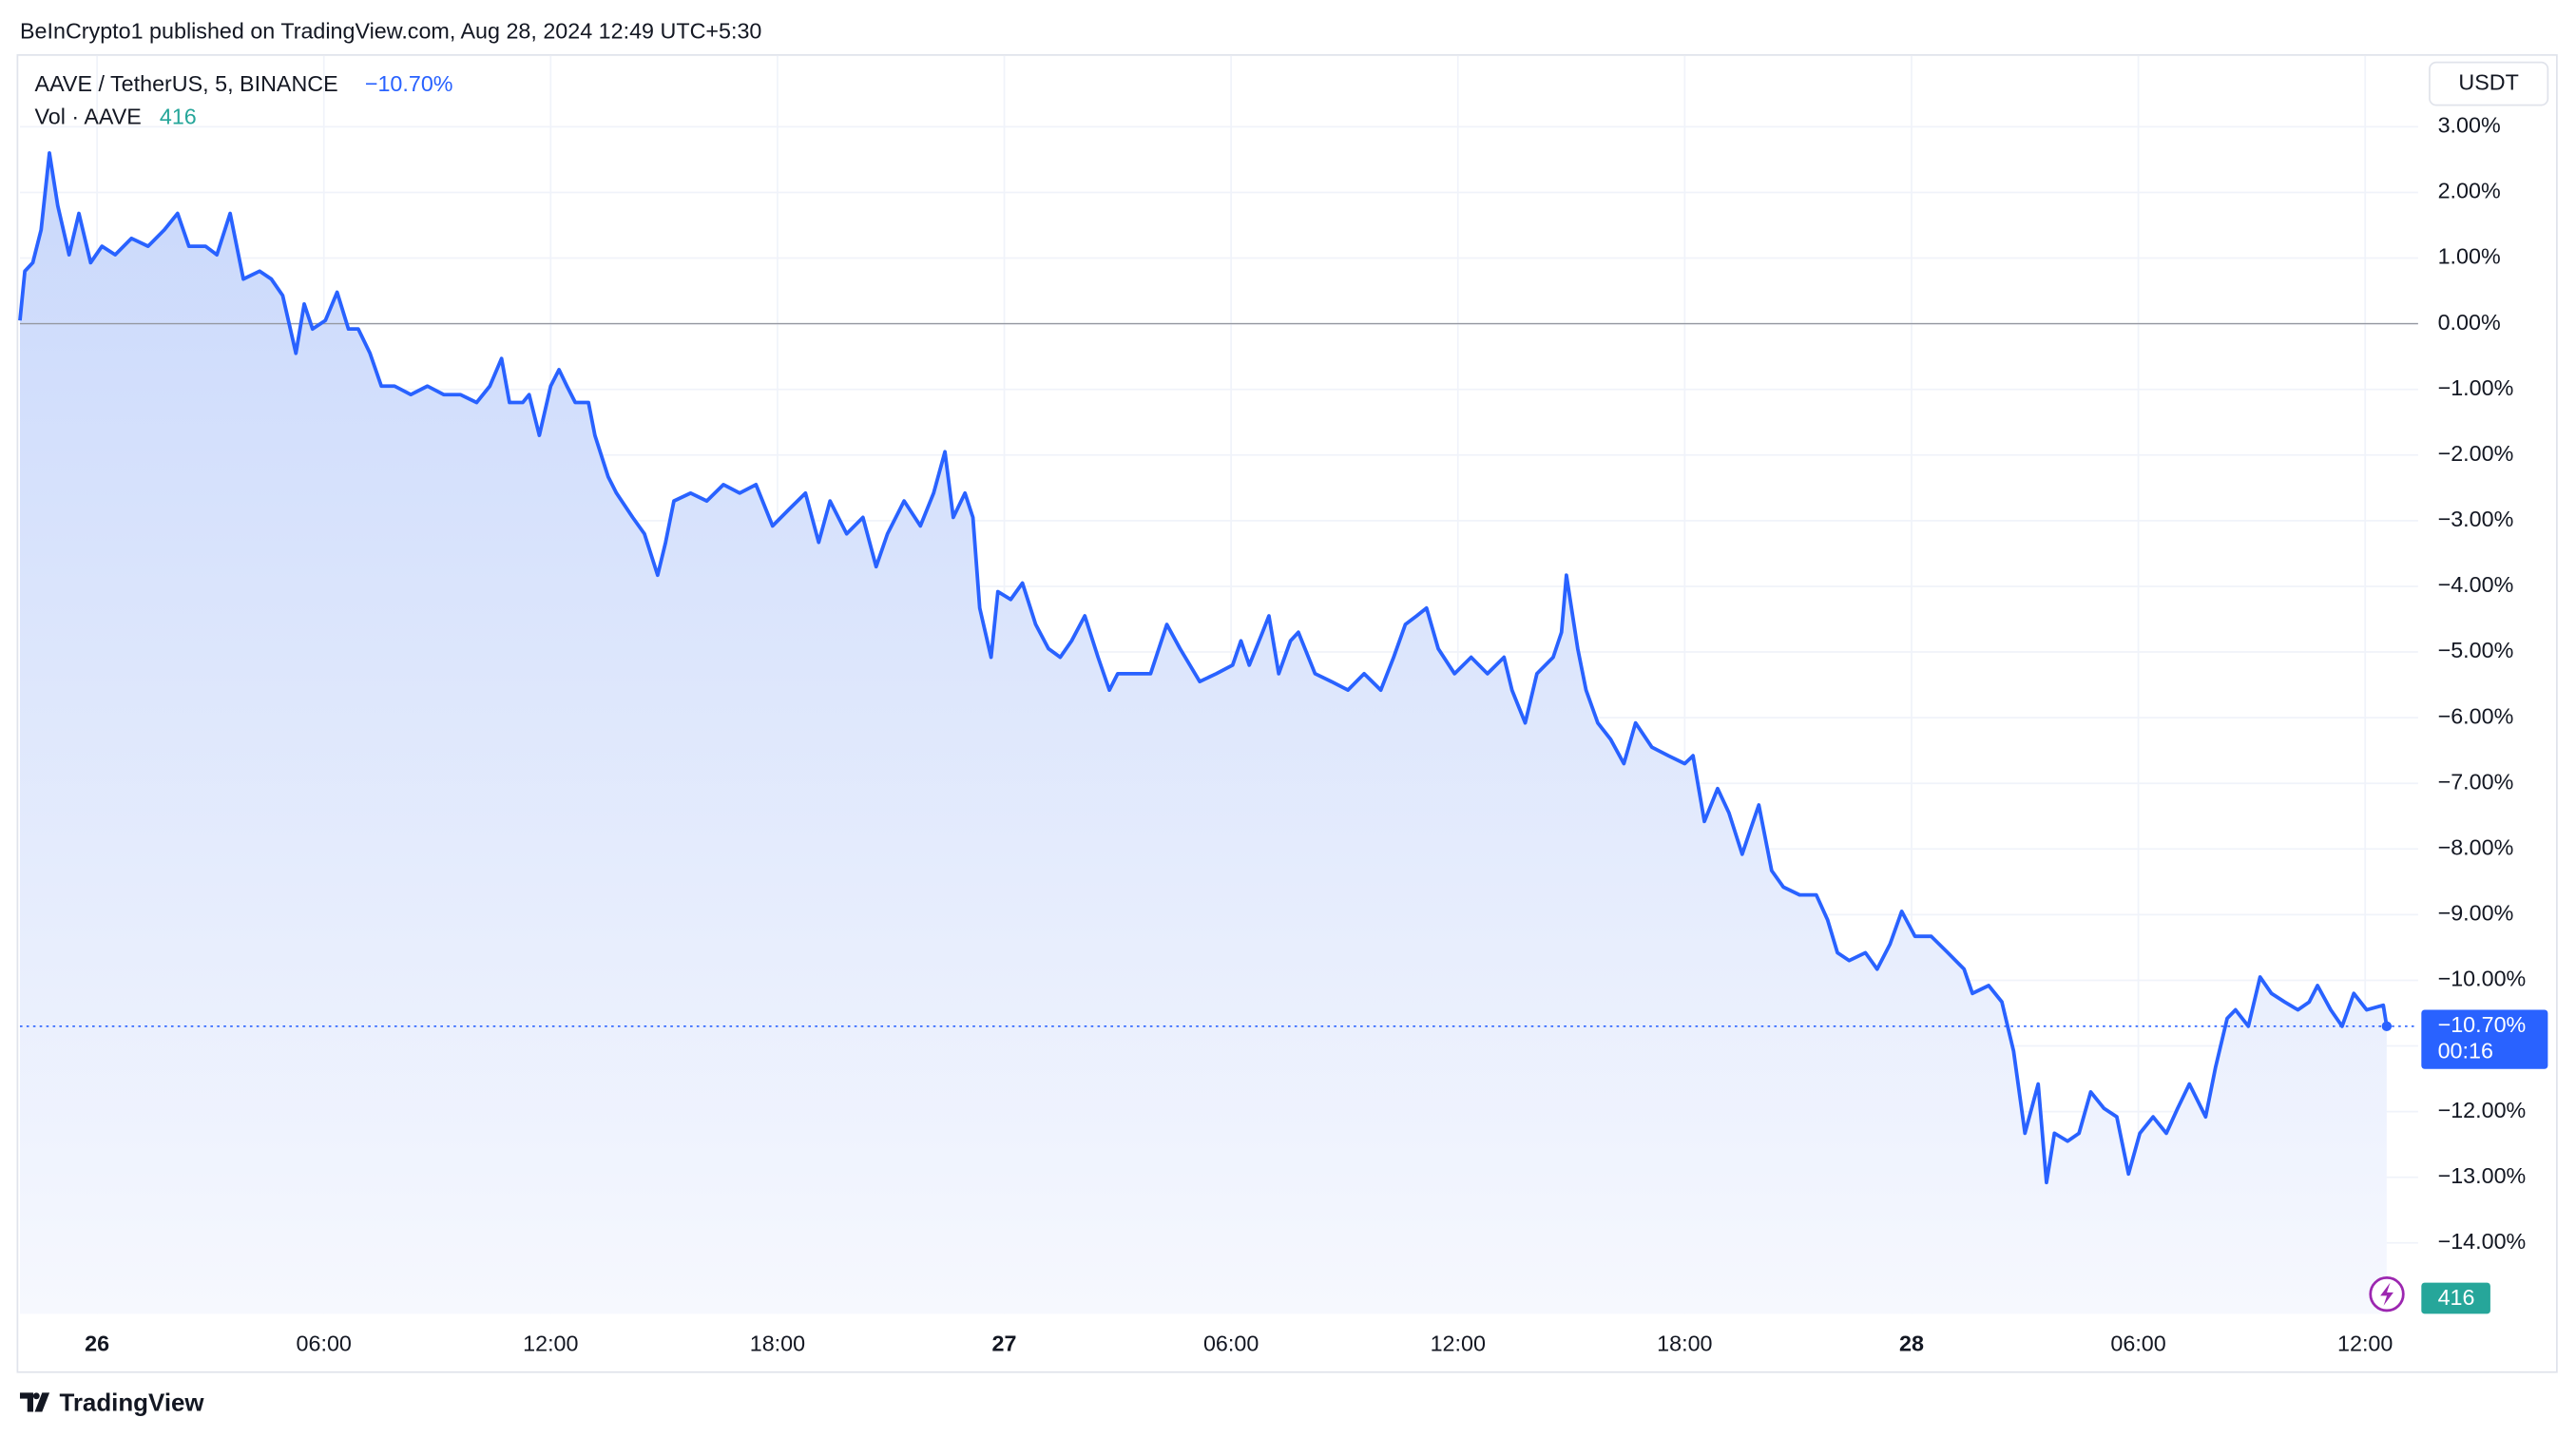 The height and width of the screenshot is (1437, 2576). I want to click on y-tick-label: −12.00%, so click(2482, 1110).